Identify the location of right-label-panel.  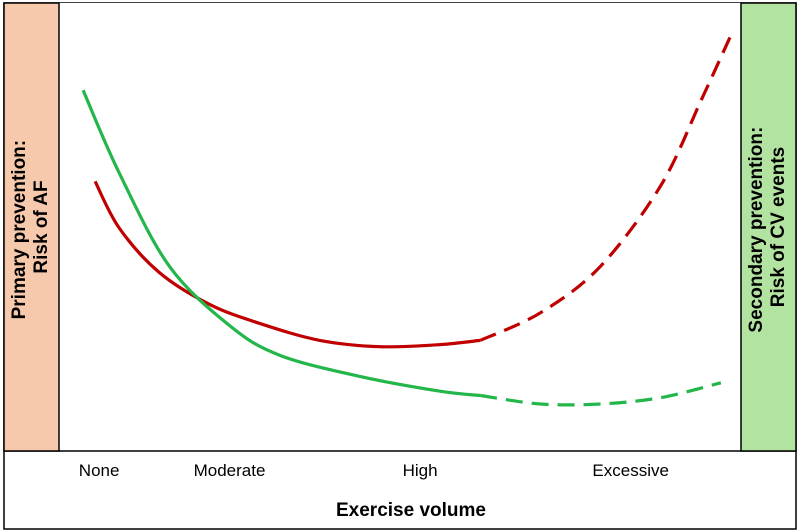
(768, 227).